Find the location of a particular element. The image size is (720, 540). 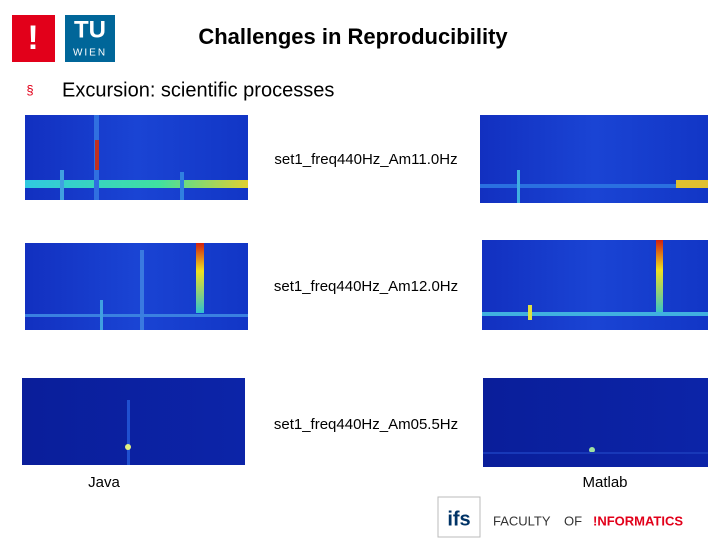

column-label: Java is located at coordinates (104, 482).